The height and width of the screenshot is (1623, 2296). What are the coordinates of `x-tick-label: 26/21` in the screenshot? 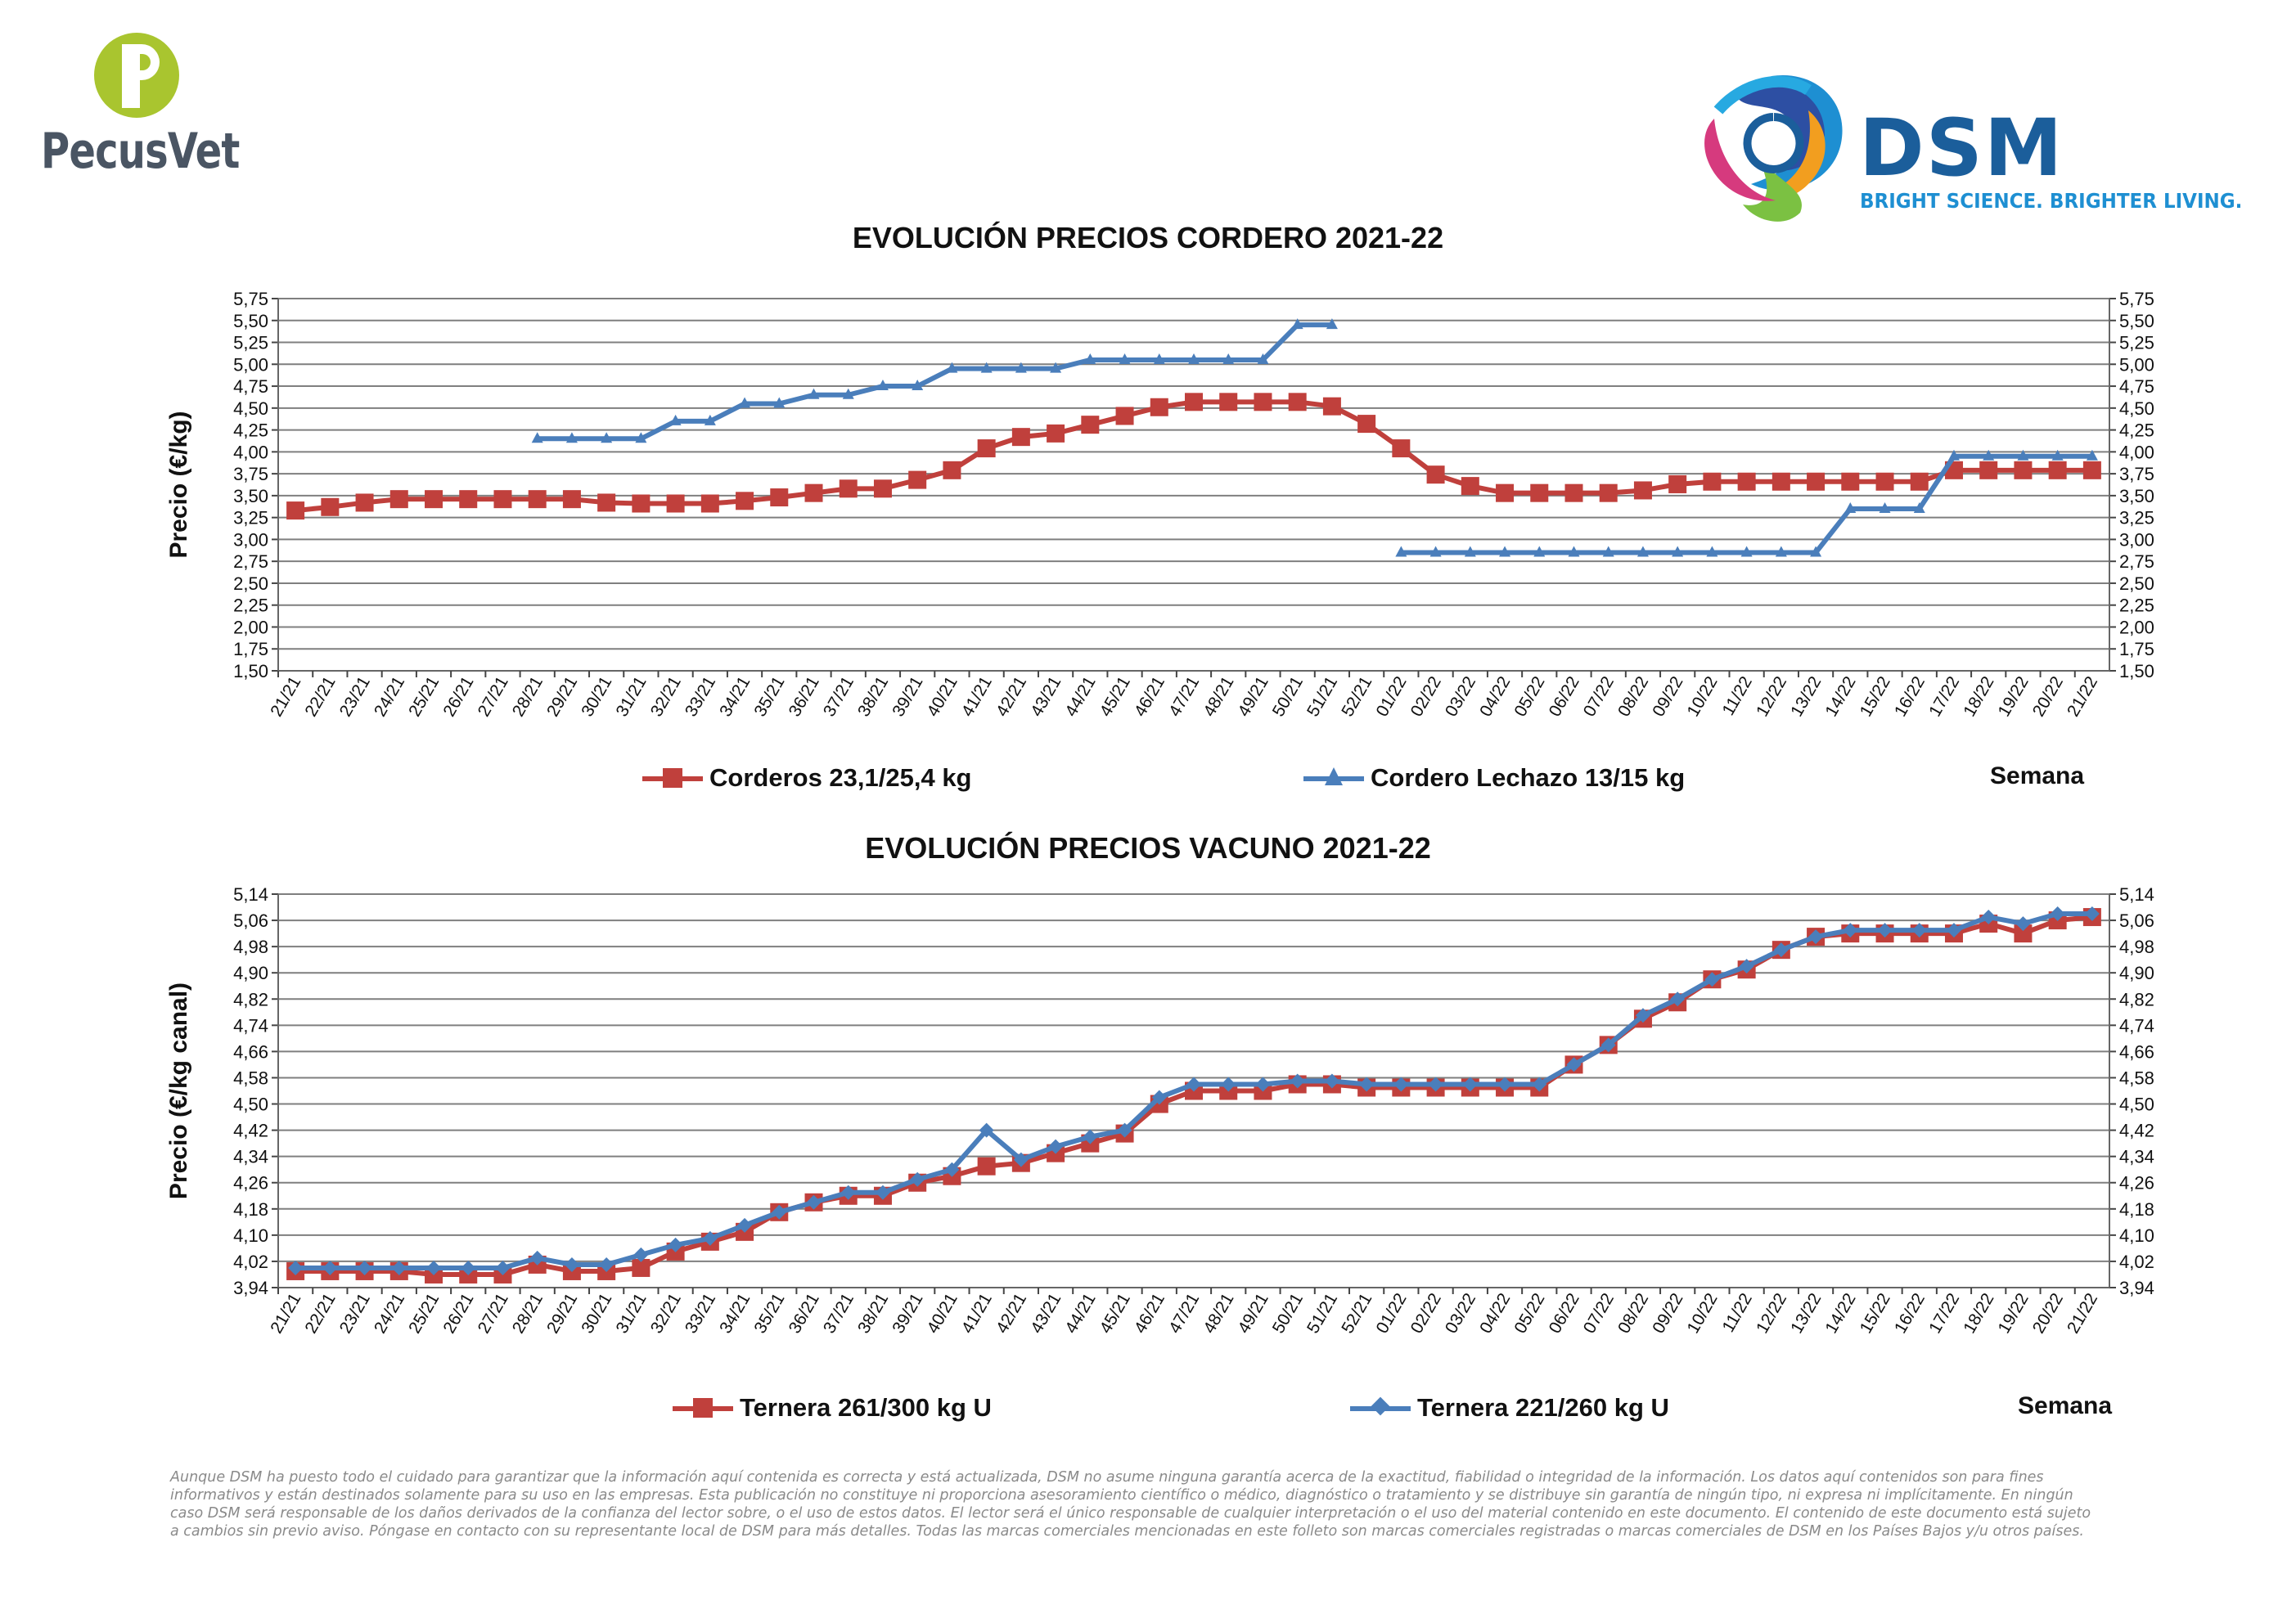 It's located at (458, 696).